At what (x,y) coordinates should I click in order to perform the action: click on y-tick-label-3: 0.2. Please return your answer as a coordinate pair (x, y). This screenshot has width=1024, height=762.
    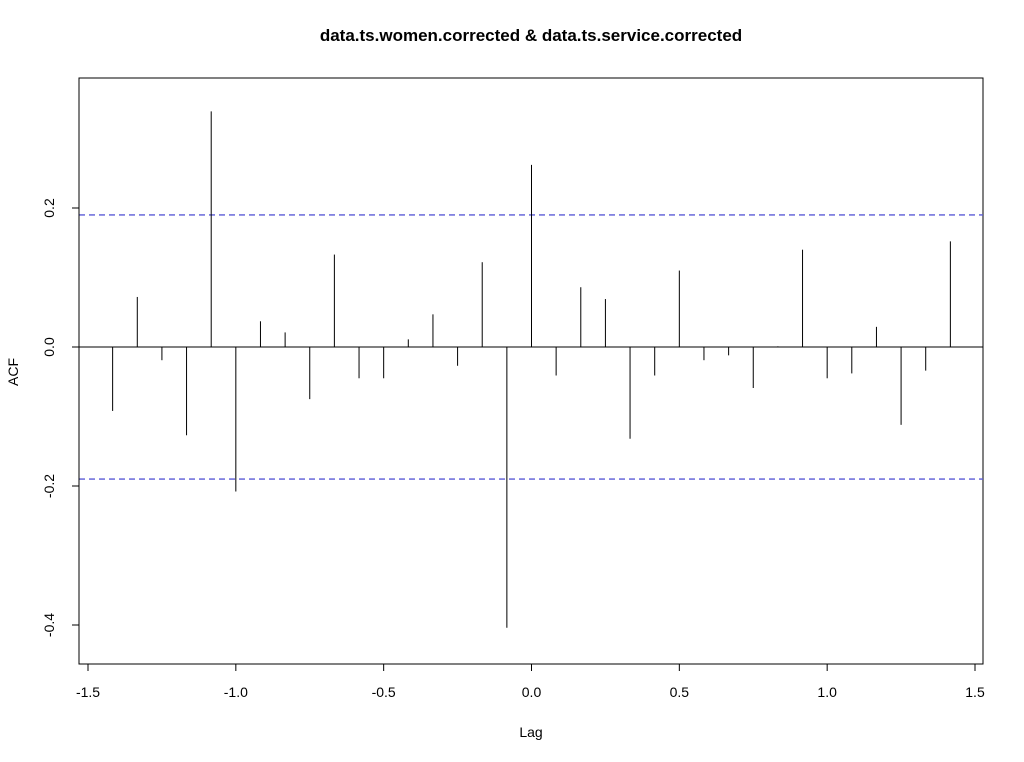
    Looking at the image, I should click on (49, 208).